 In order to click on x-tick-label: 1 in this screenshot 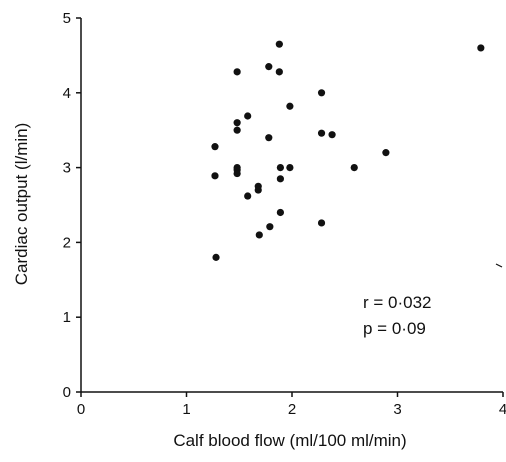, I will do `click(186, 409)`.